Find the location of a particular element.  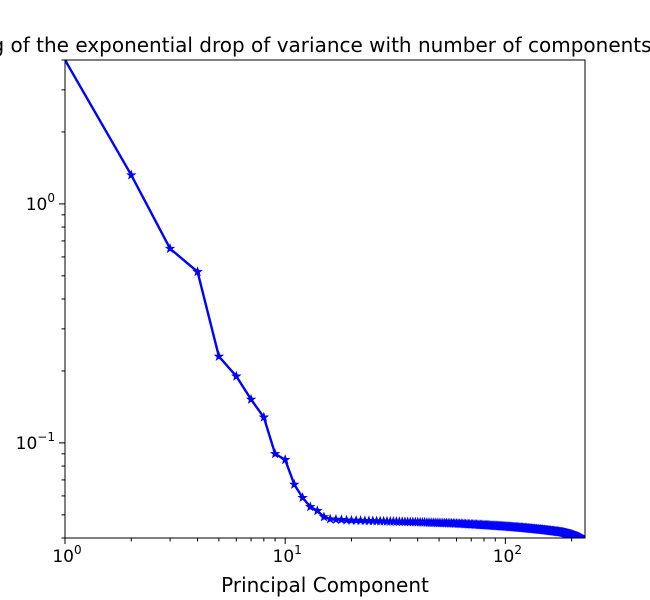

y-axis: 10⁰ 10⁻¹ is located at coordinates (40, 299).